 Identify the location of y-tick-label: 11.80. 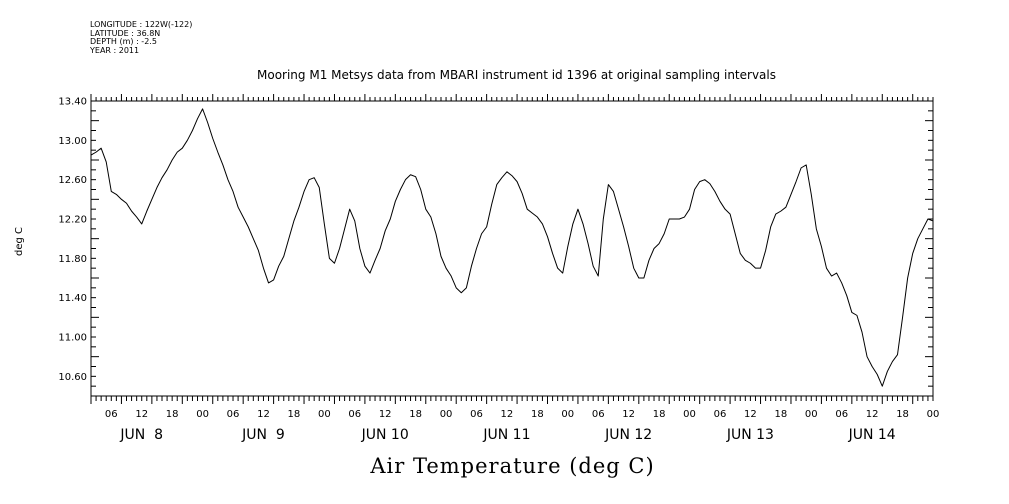
(72, 259).